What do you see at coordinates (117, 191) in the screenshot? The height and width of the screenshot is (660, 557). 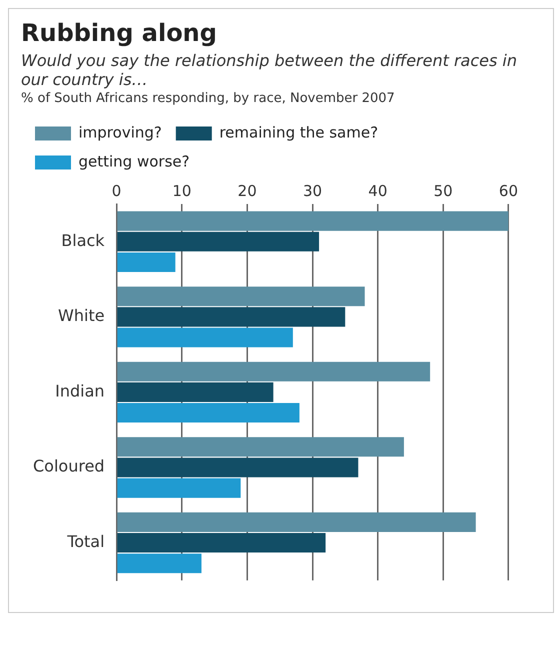 I see `x-tick-label: 0` at bounding box center [117, 191].